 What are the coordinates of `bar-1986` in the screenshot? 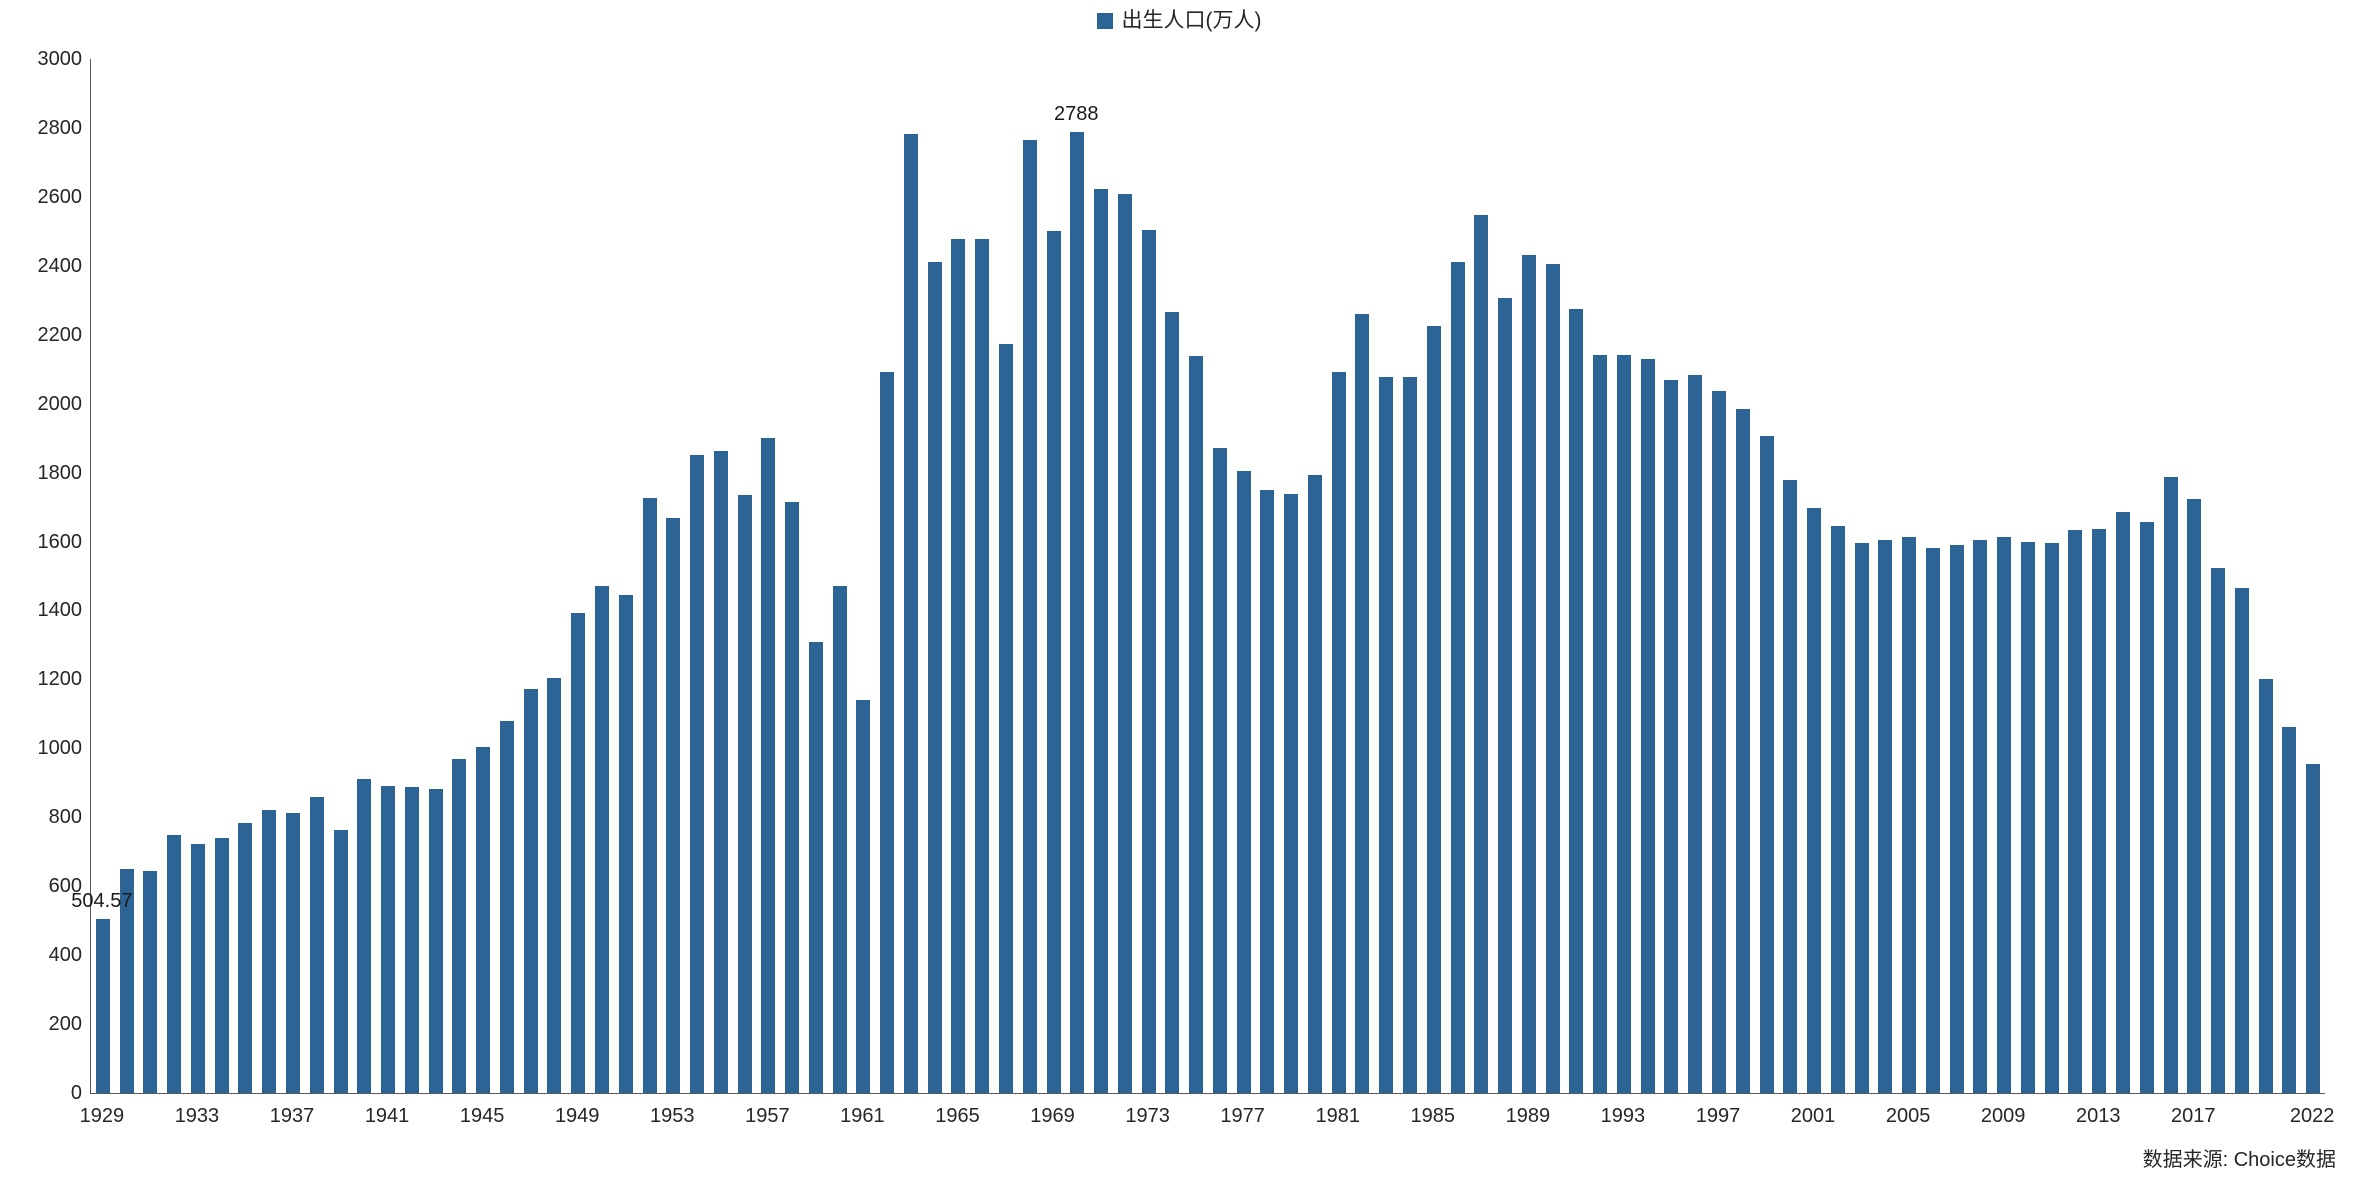 It's located at (1457, 677).